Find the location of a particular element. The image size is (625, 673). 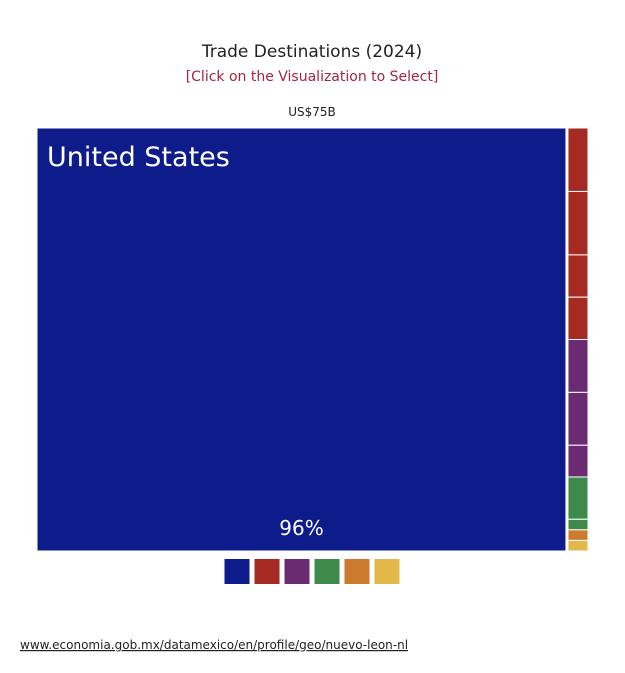

tile-label: United States is located at coordinates (138, 157).